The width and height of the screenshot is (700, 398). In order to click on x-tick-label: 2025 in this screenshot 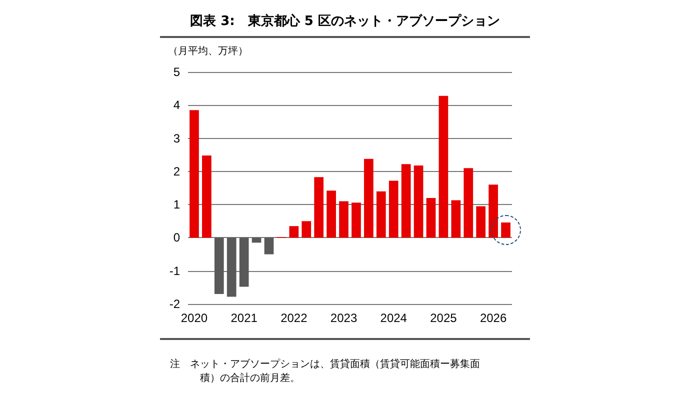, I will do `click(444, 318)`.